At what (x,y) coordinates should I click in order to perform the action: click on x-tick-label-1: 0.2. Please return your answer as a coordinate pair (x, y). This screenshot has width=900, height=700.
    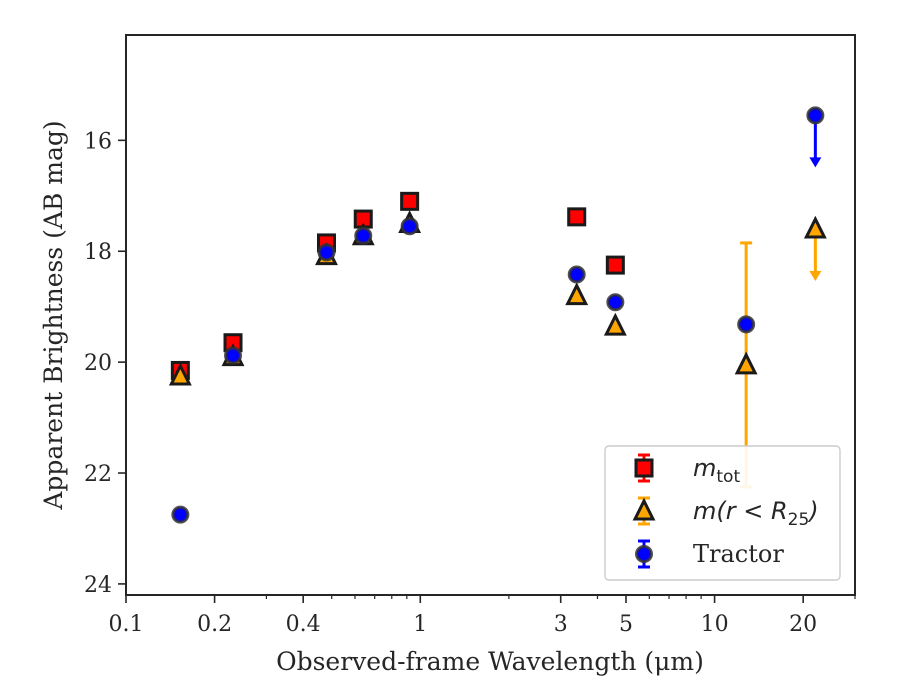
    Looking at the image, I should click on (214, 624).